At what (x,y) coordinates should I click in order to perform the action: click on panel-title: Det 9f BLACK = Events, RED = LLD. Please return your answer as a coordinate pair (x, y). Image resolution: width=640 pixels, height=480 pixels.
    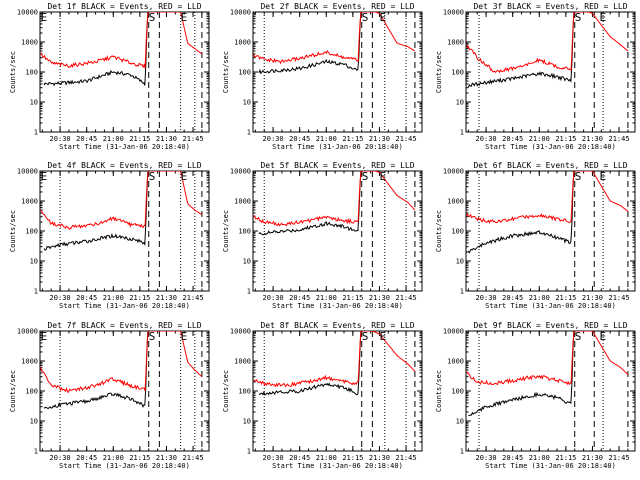
    Looking at the image, I should click on (550, 325).